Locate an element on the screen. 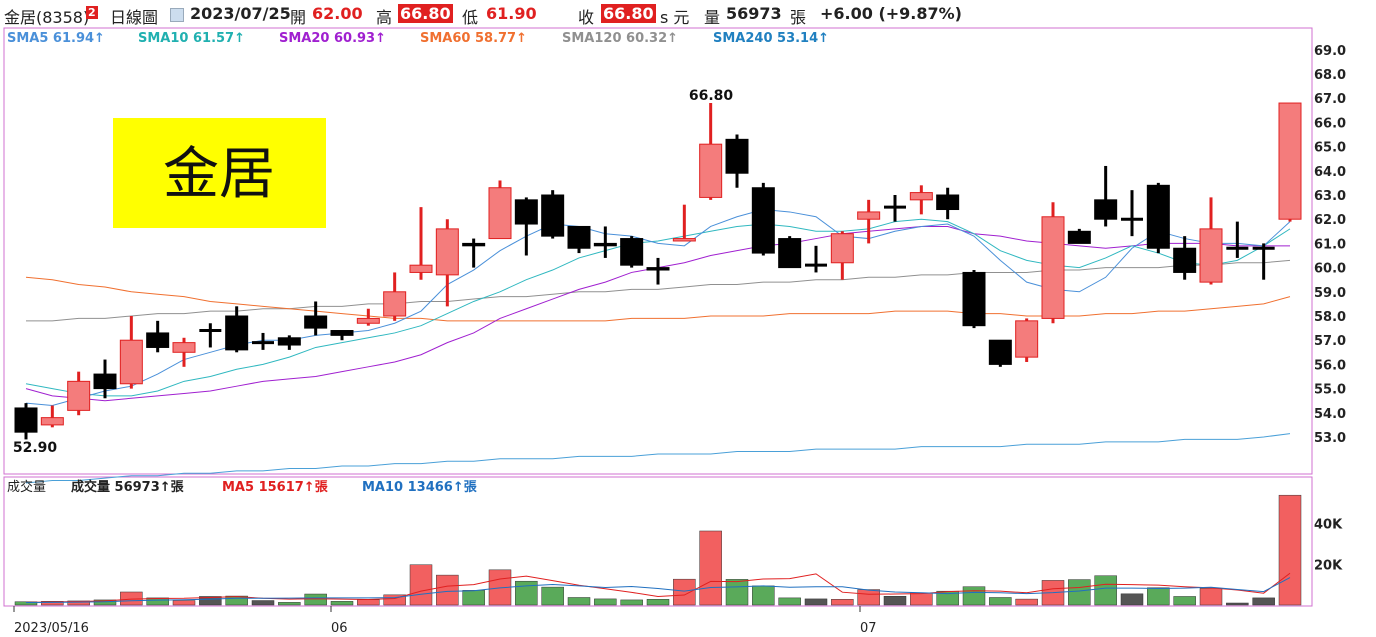 Image resolution: width=1376 pixels, height=637 pixels. calendar-icon is located at coordinates (177, 15).